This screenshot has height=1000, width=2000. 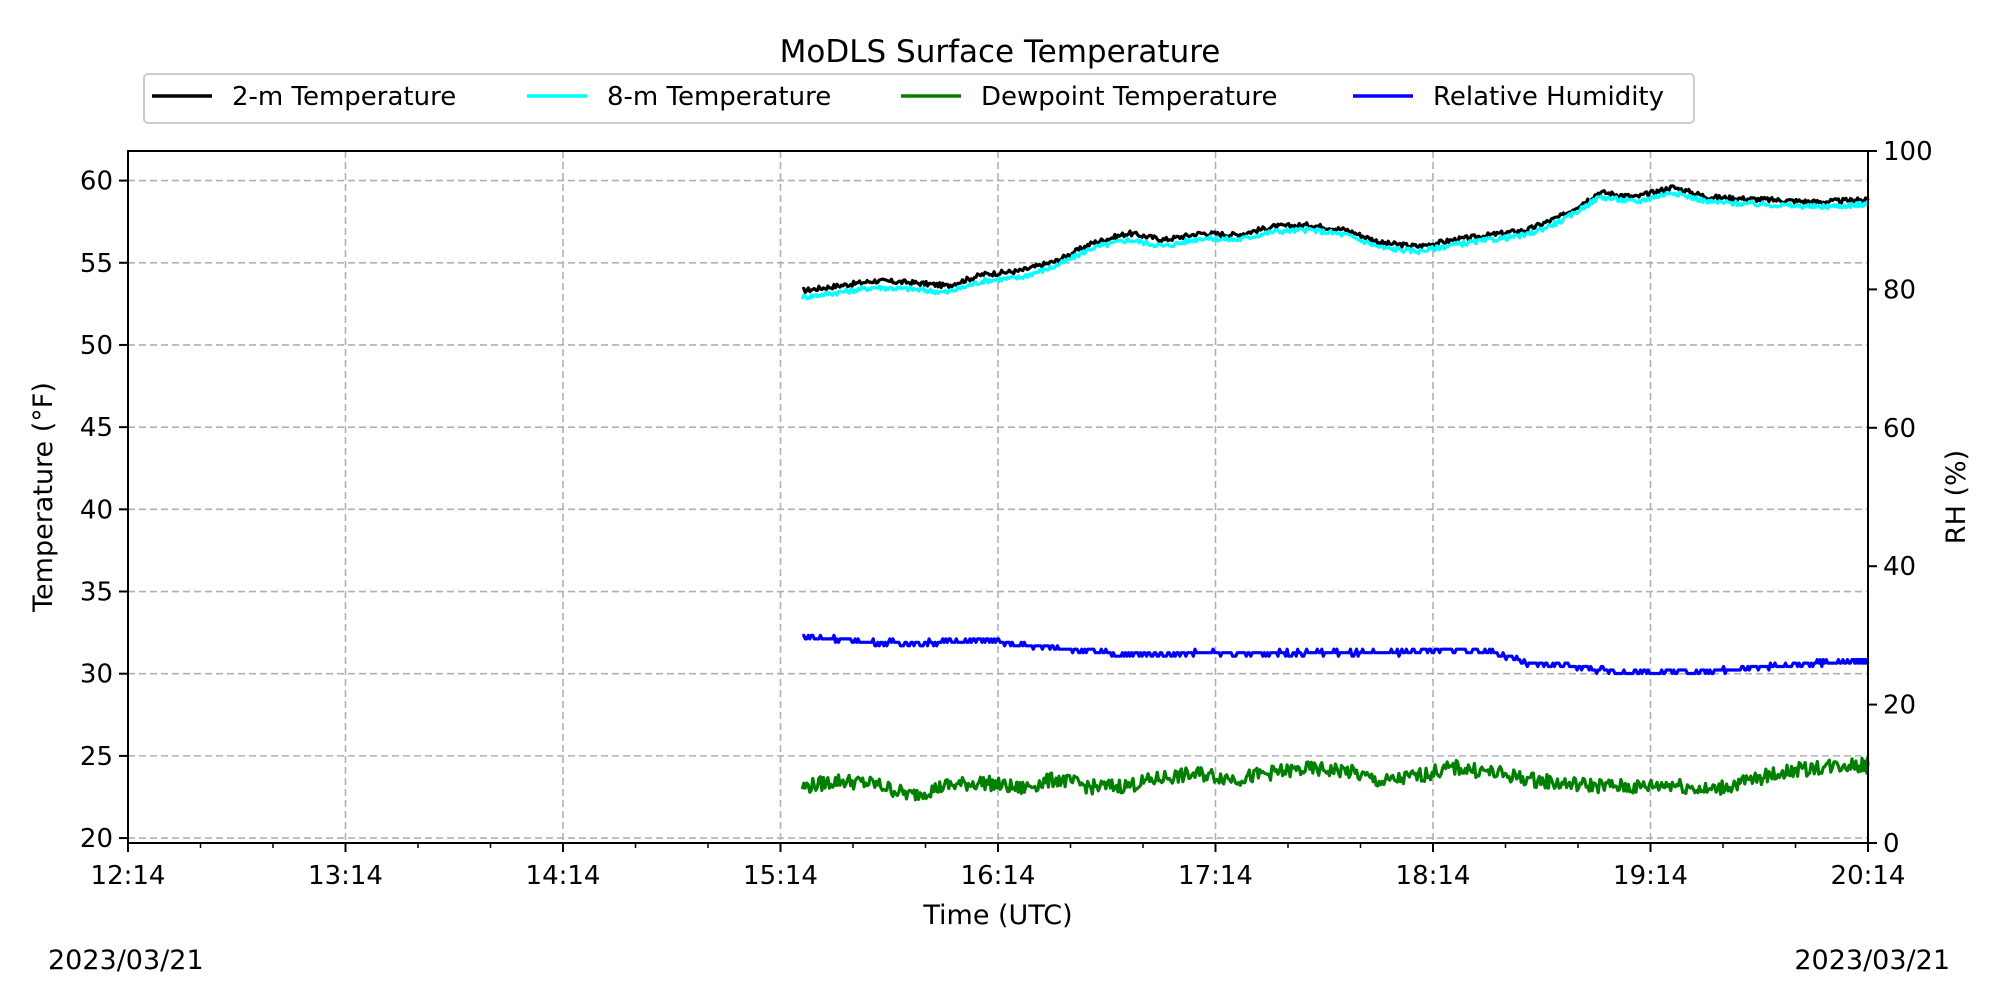 What do you see at coordinates (1872, 960) in the screenshot?
I see `end-date-label: 2023/03/21` at bounding box center [1872, 960].